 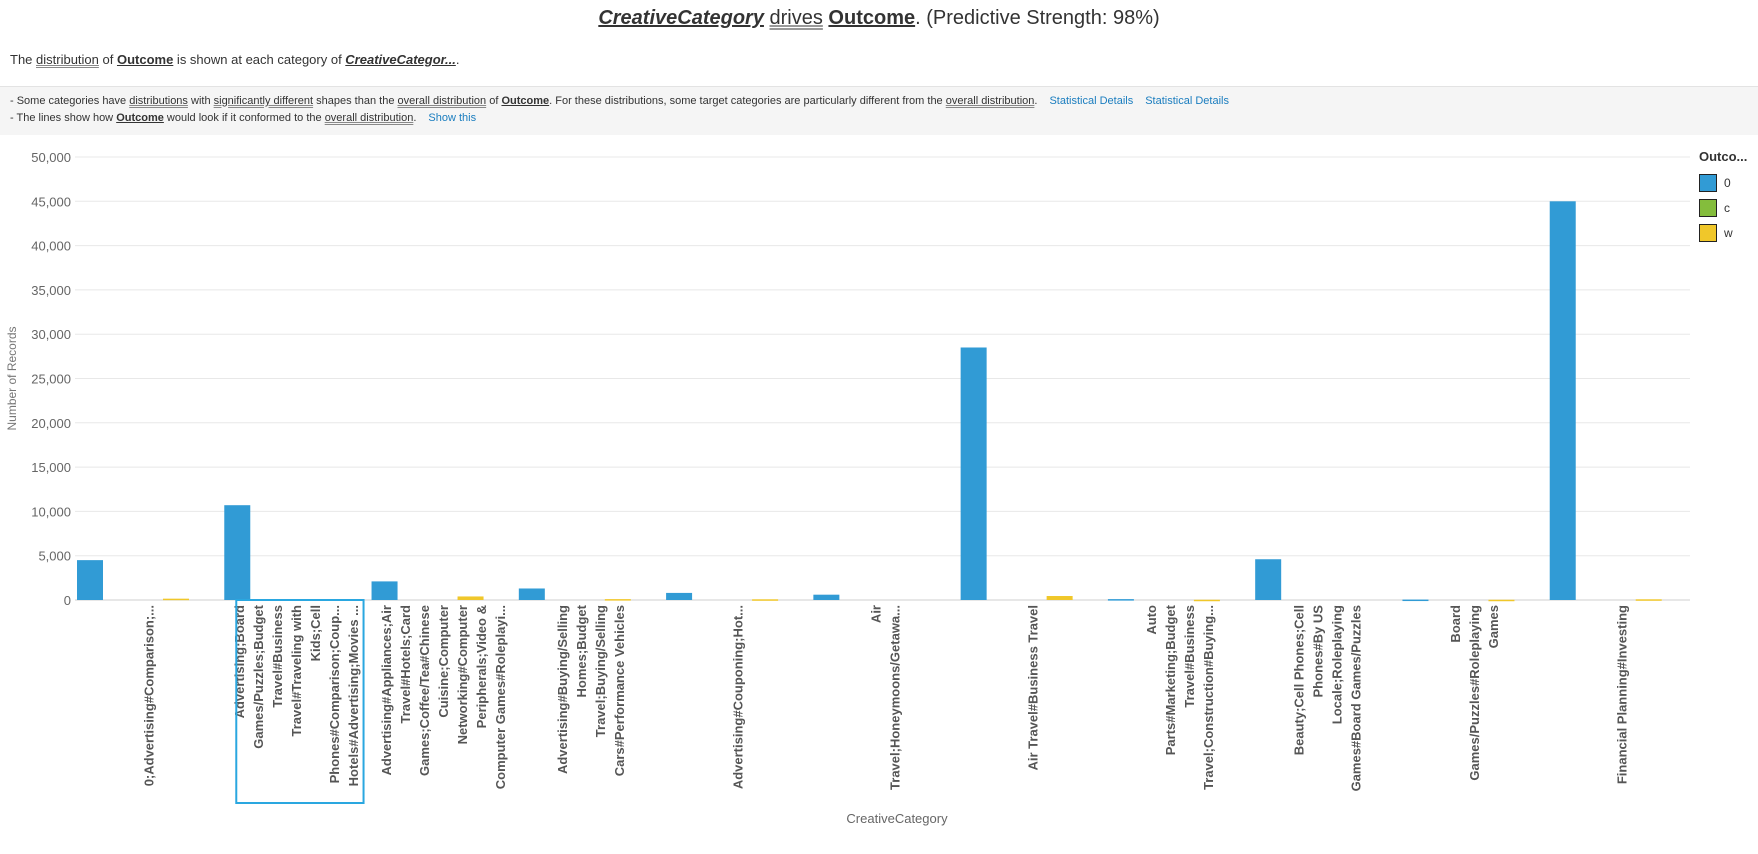 What do you see at coordinates (1708, 207) in the screenshot?
I see `legend-swatch` at bounding box center [1708, 207].